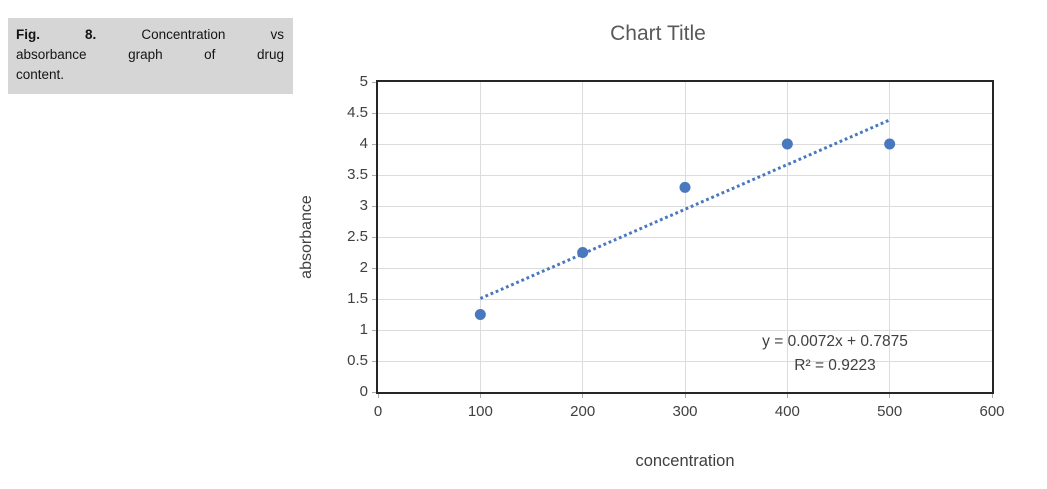 The height and width of the screenshot is (489, 1047). I want to click on equation-text: y = 0.0072x + 0.7875, so click(835, 341).